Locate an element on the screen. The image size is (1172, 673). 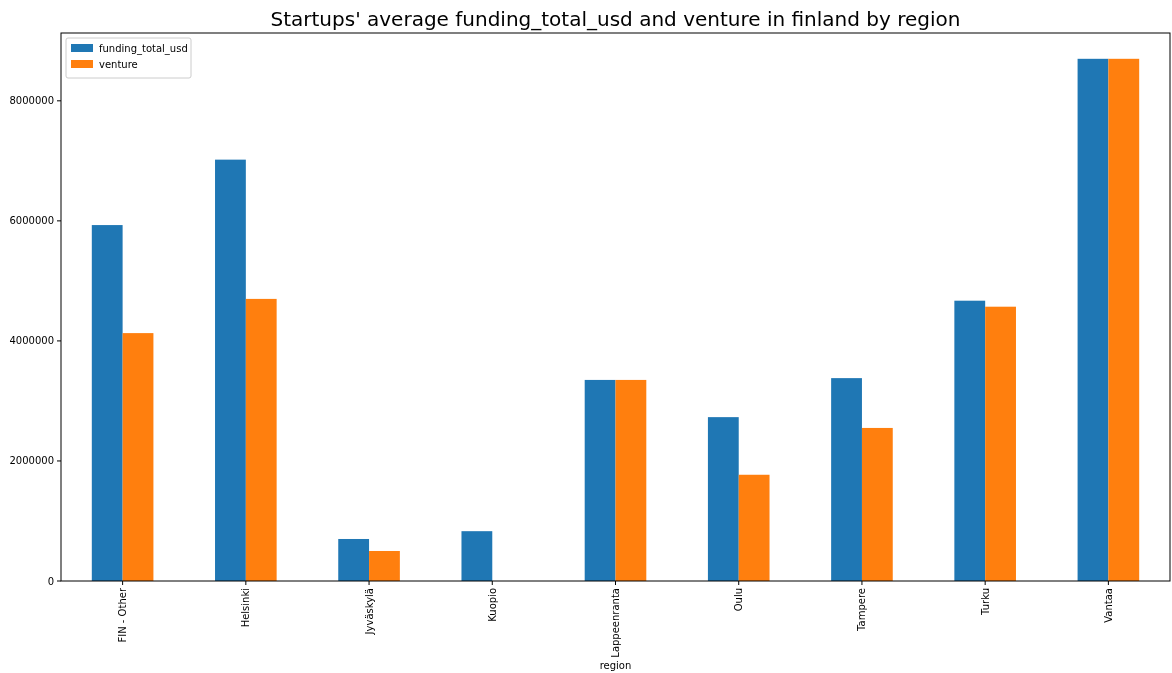
y-tick-label: 4000000 is located at coordinates (31, 341).